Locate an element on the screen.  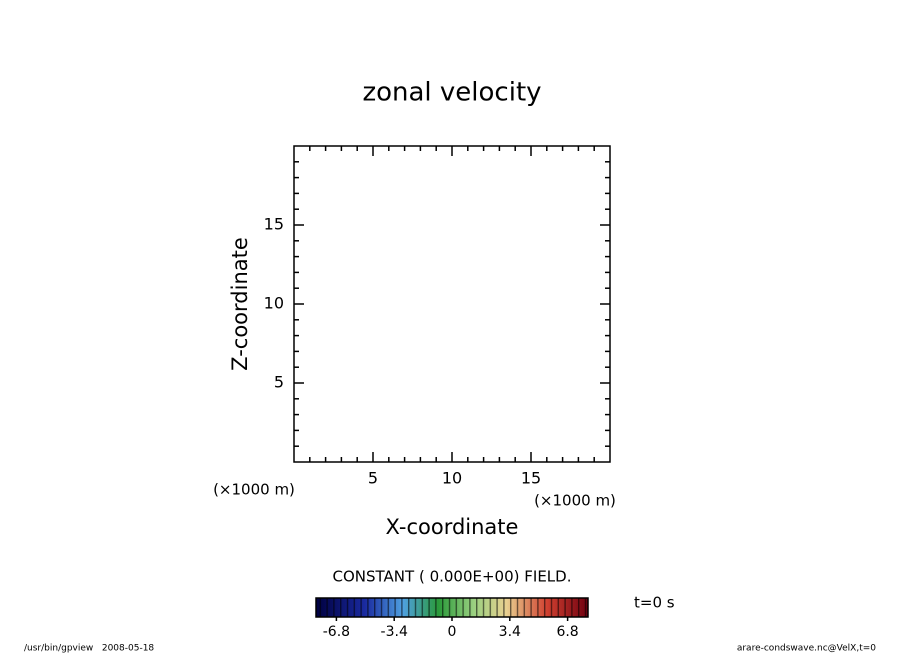
y-axis-label: Z-coordinate is located at coordinates (240, 304).